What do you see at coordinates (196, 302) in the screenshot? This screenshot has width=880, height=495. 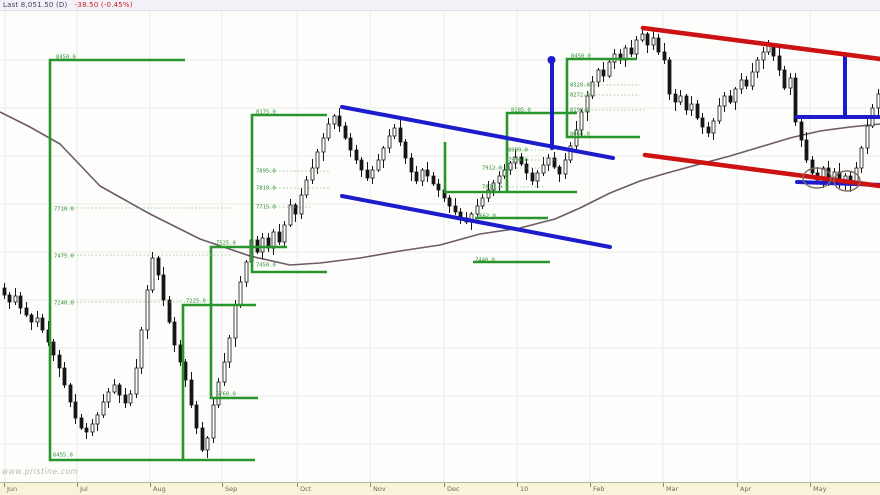 I see `price-level-label: 7225.0` at bounding box center [196, 302].